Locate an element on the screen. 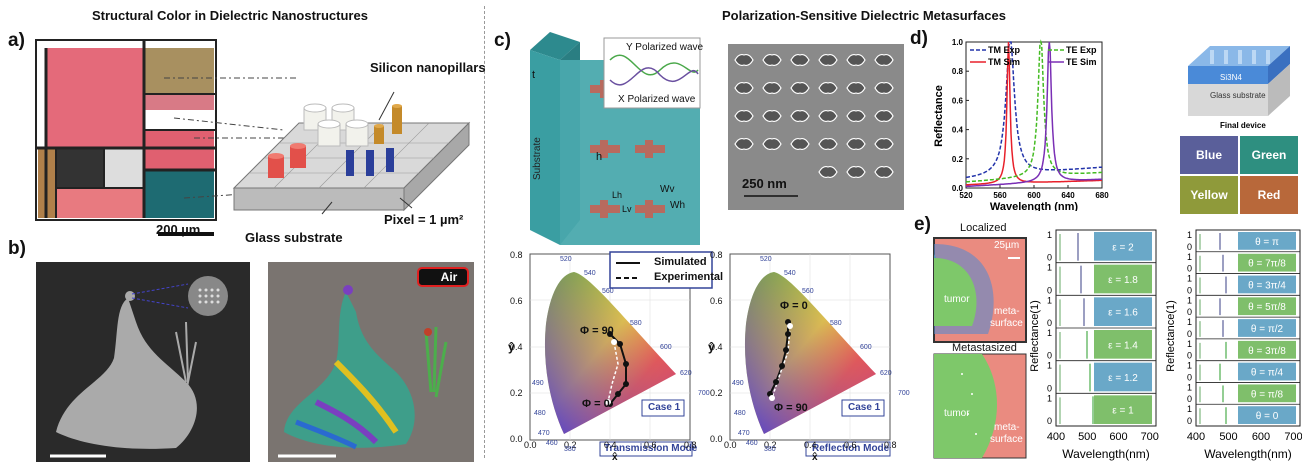  series-te-exp is located at coordinates (1033, 111).